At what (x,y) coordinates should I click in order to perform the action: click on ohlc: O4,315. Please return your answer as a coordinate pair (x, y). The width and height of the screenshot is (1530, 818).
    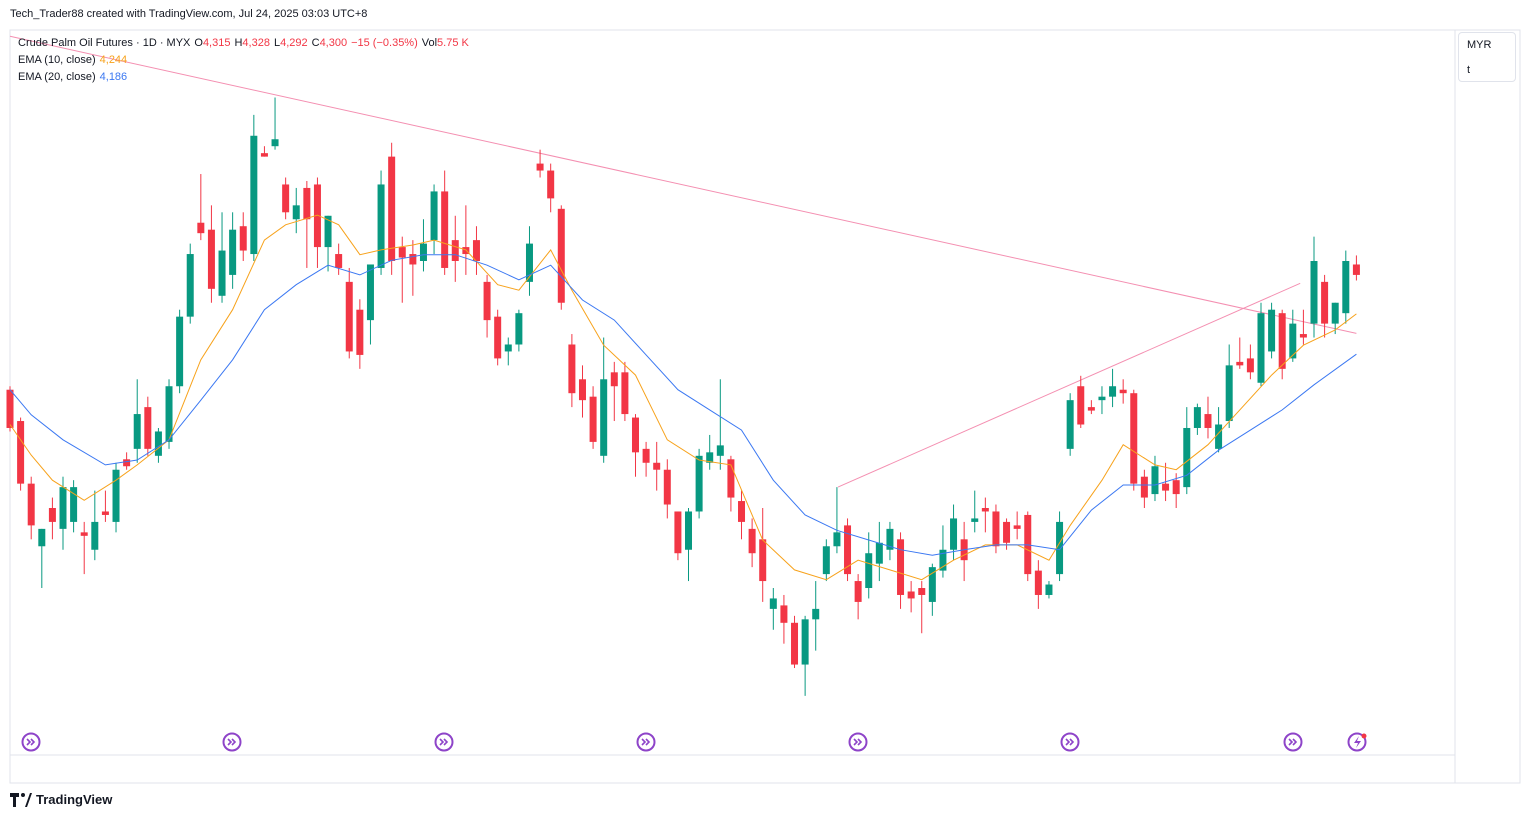
    Looking at the image, I should click on (212, 43).